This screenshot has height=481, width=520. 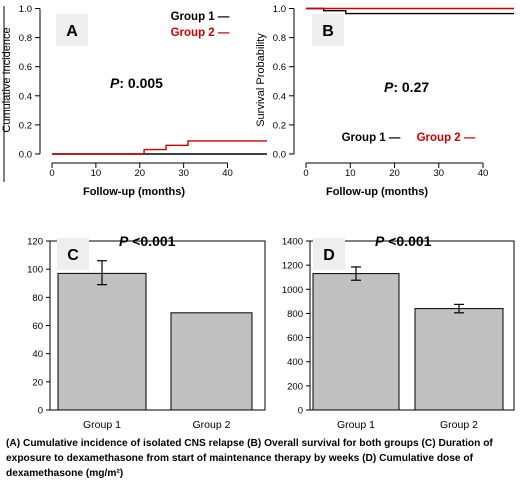 What do you see at coordinates (141, 83) in the screenshot?
I see `p-value-text: : 0.005` at bounding box center [141, 83].